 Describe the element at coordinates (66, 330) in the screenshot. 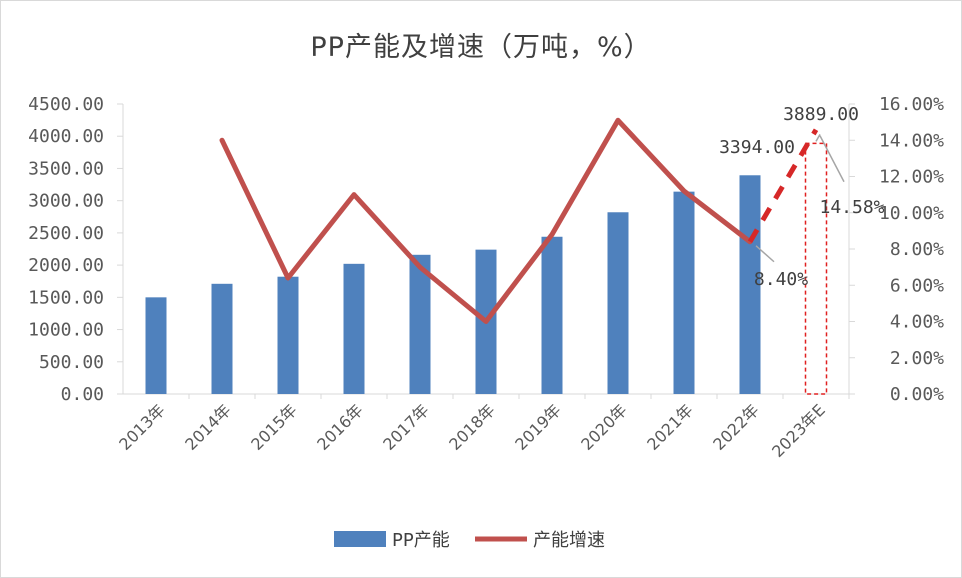

I see `left-axis-tick-label: 1000.00` at that location.